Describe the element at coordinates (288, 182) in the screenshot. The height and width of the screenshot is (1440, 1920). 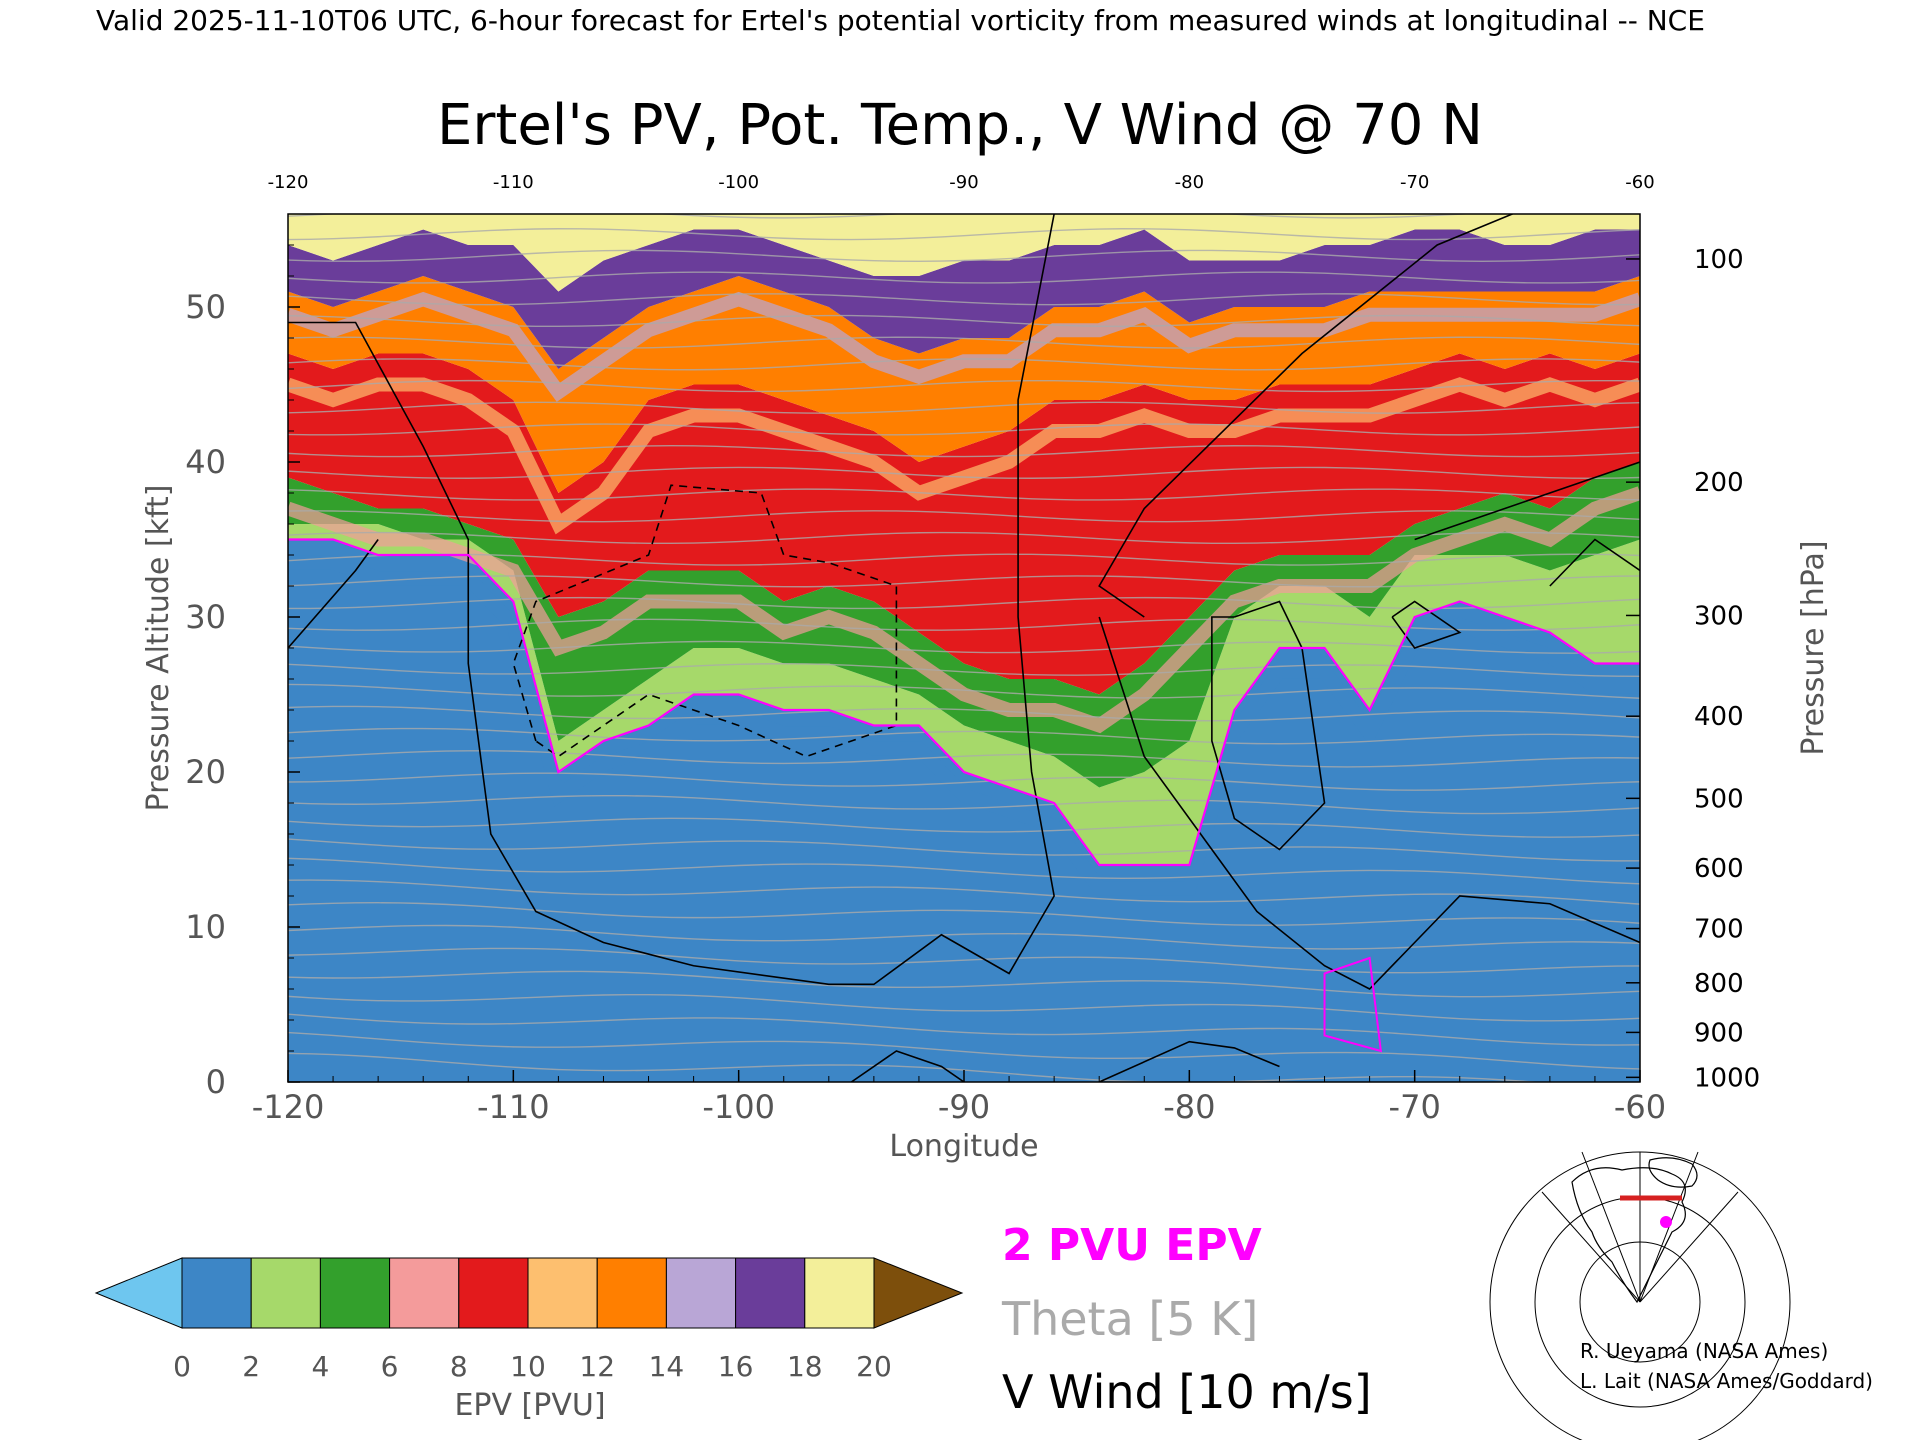
I see `top-tick-label: -120` at that location.